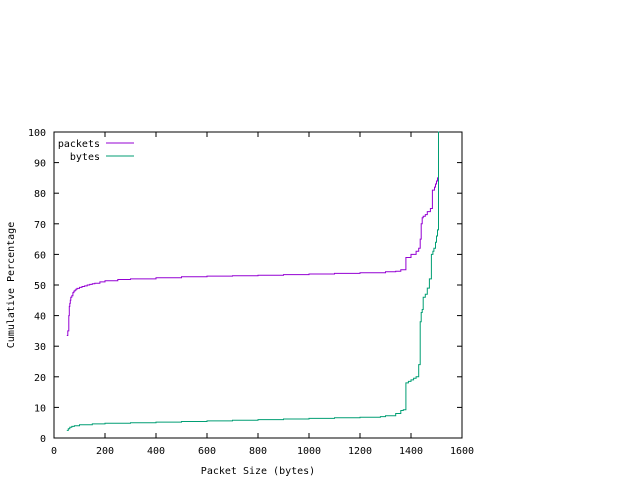 The height and width of the screenshot is (480, 640). I want to click on legend-label-bytes: bytes, so click(85, 157).